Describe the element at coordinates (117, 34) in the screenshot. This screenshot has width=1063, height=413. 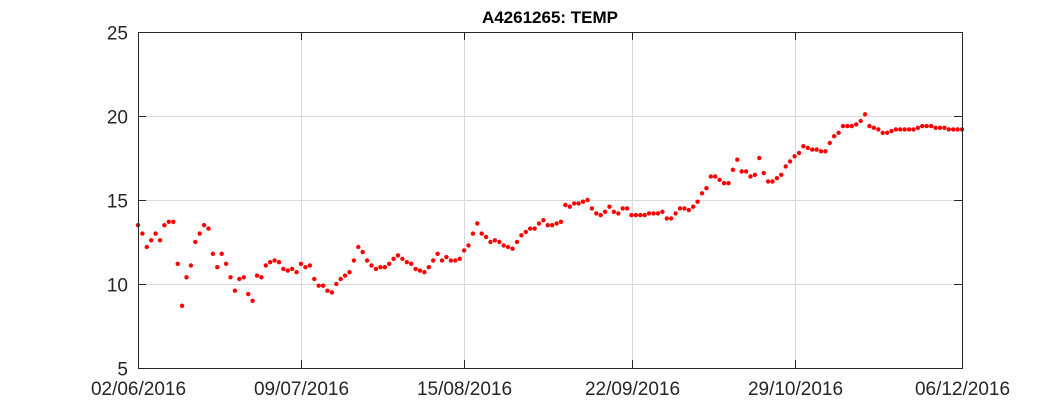
I see `y-tick-label: 25` at that location.